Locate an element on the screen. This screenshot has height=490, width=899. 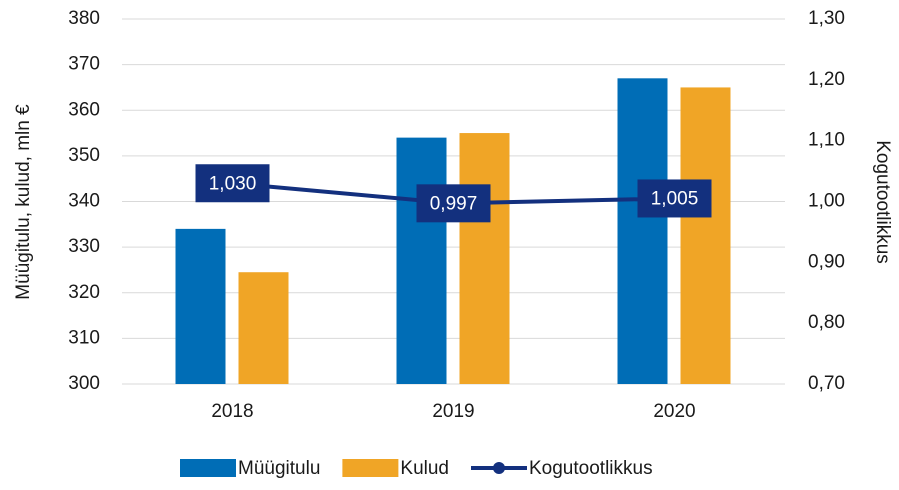
y-tick-label: 380 is located at coordinates (84, 18).